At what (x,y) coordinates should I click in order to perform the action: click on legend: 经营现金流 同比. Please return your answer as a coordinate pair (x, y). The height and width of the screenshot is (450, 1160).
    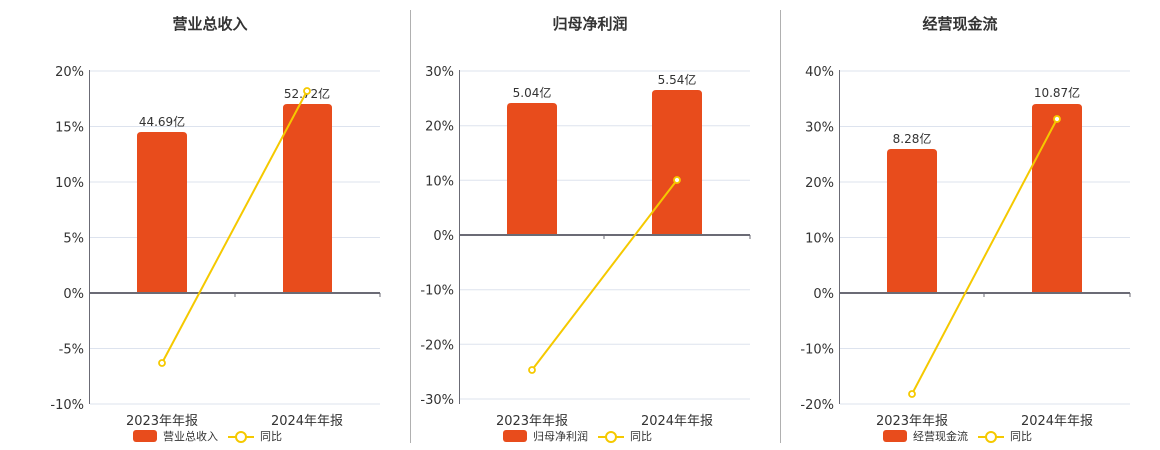
    Looking at the image, I should click on (957, 436).